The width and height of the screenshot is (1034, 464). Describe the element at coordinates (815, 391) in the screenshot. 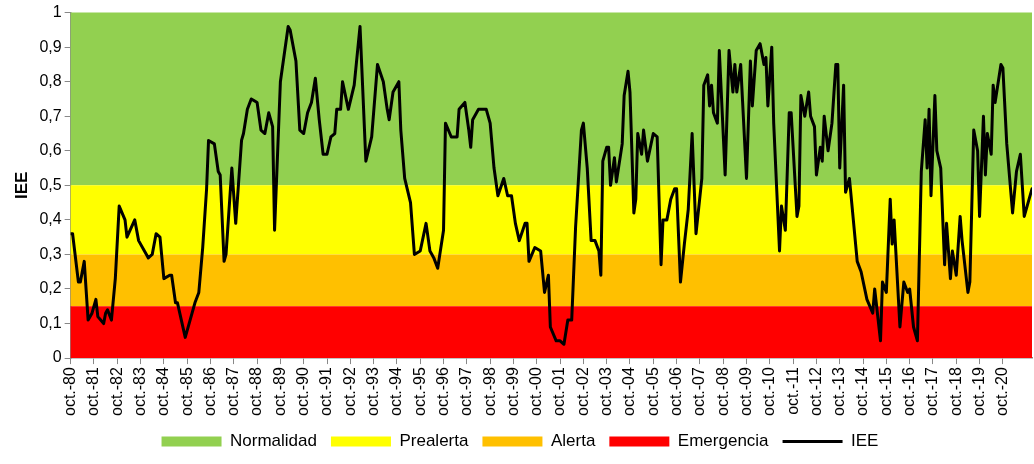

I see `x-tick-label: oct.-12` at that location.